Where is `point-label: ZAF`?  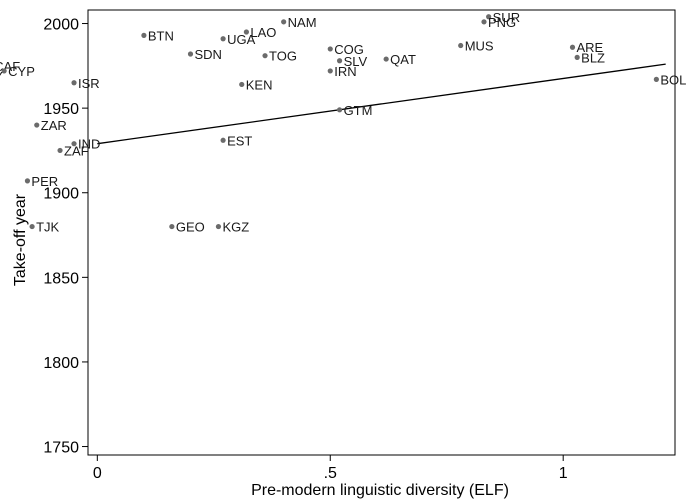
point-label: ZAF is located at coordinates (76, 150).